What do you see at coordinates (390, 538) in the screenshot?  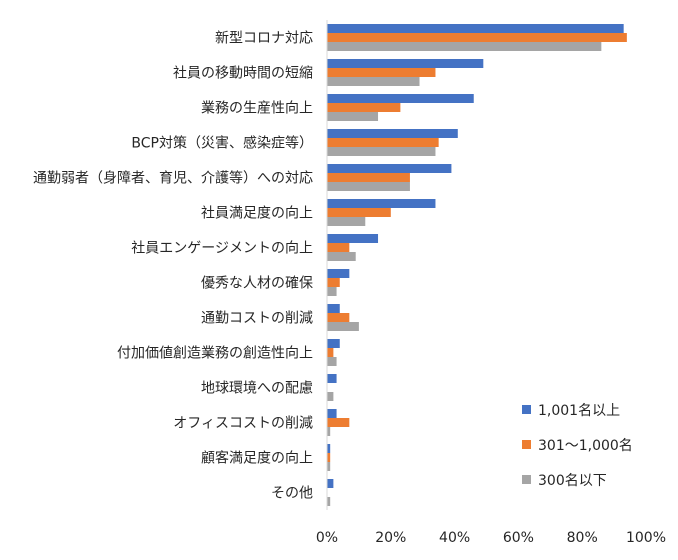 I see `x-tick-label: 20%` at bounding box center [390, 538].